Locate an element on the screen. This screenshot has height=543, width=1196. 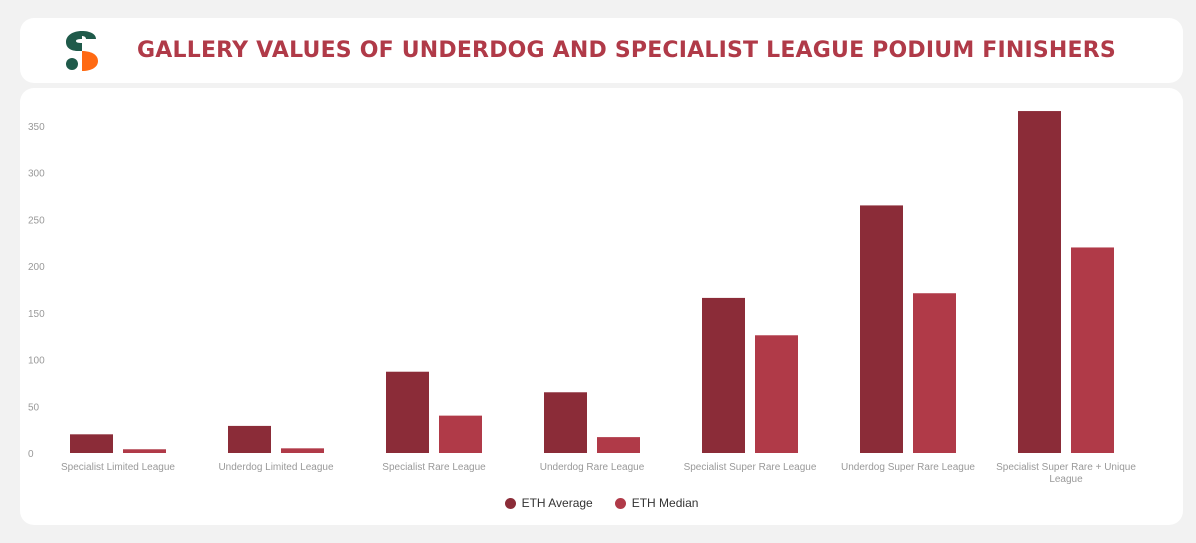
y-tick-label: 50 is located at coordinates (34, 407).